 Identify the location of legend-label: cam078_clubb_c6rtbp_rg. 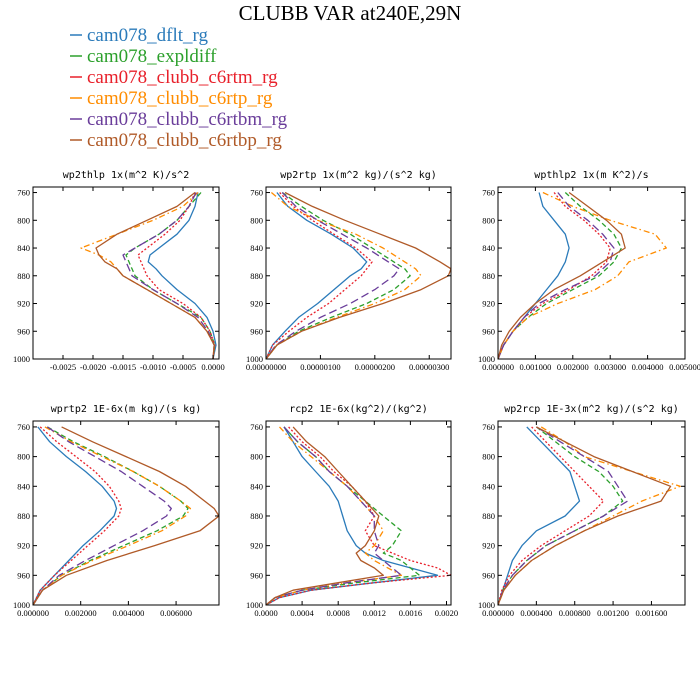
(184, 140).